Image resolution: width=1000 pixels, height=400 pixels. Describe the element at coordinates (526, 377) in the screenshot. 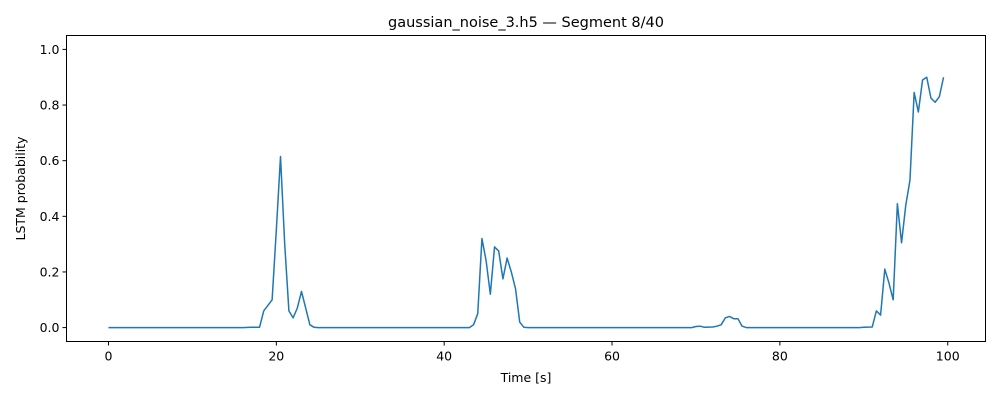

I see `x-axis-label: Time [s]` at that location.